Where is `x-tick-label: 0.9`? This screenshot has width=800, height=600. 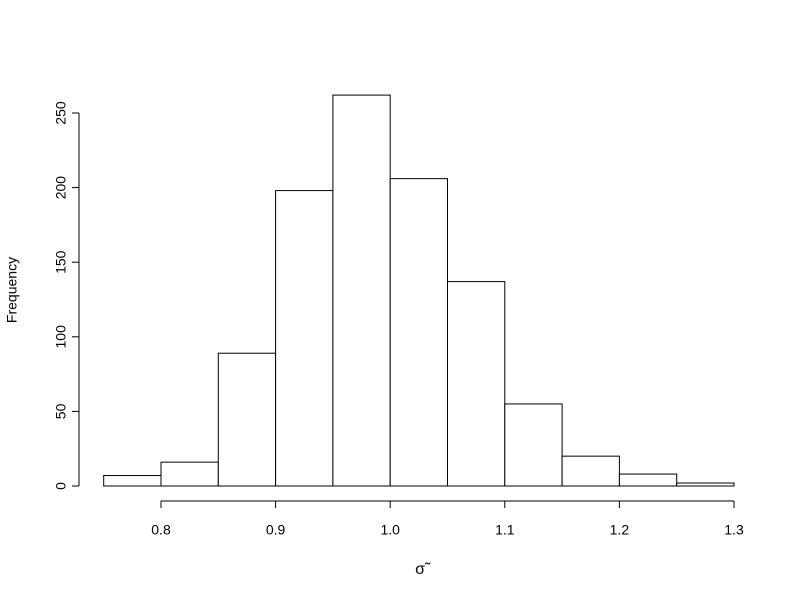 x-tick-label: 0.9 is located at coordinates (276, 530).